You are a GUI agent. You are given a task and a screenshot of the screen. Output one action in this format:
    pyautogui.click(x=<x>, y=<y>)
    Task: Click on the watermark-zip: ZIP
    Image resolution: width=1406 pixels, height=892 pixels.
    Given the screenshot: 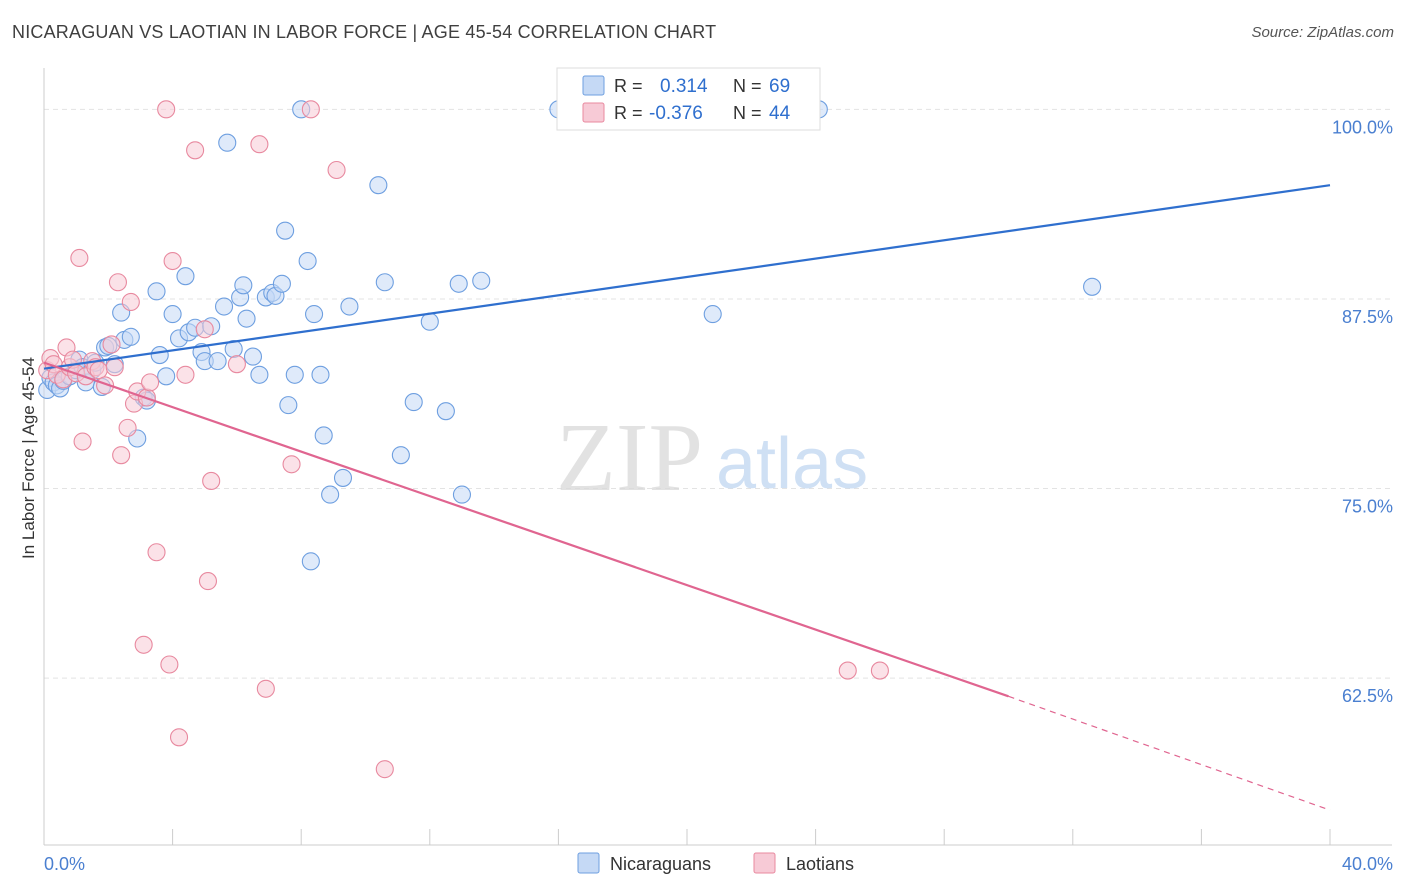 What is the action you would take?
    pyautogui.click(x=629, y=458)
    